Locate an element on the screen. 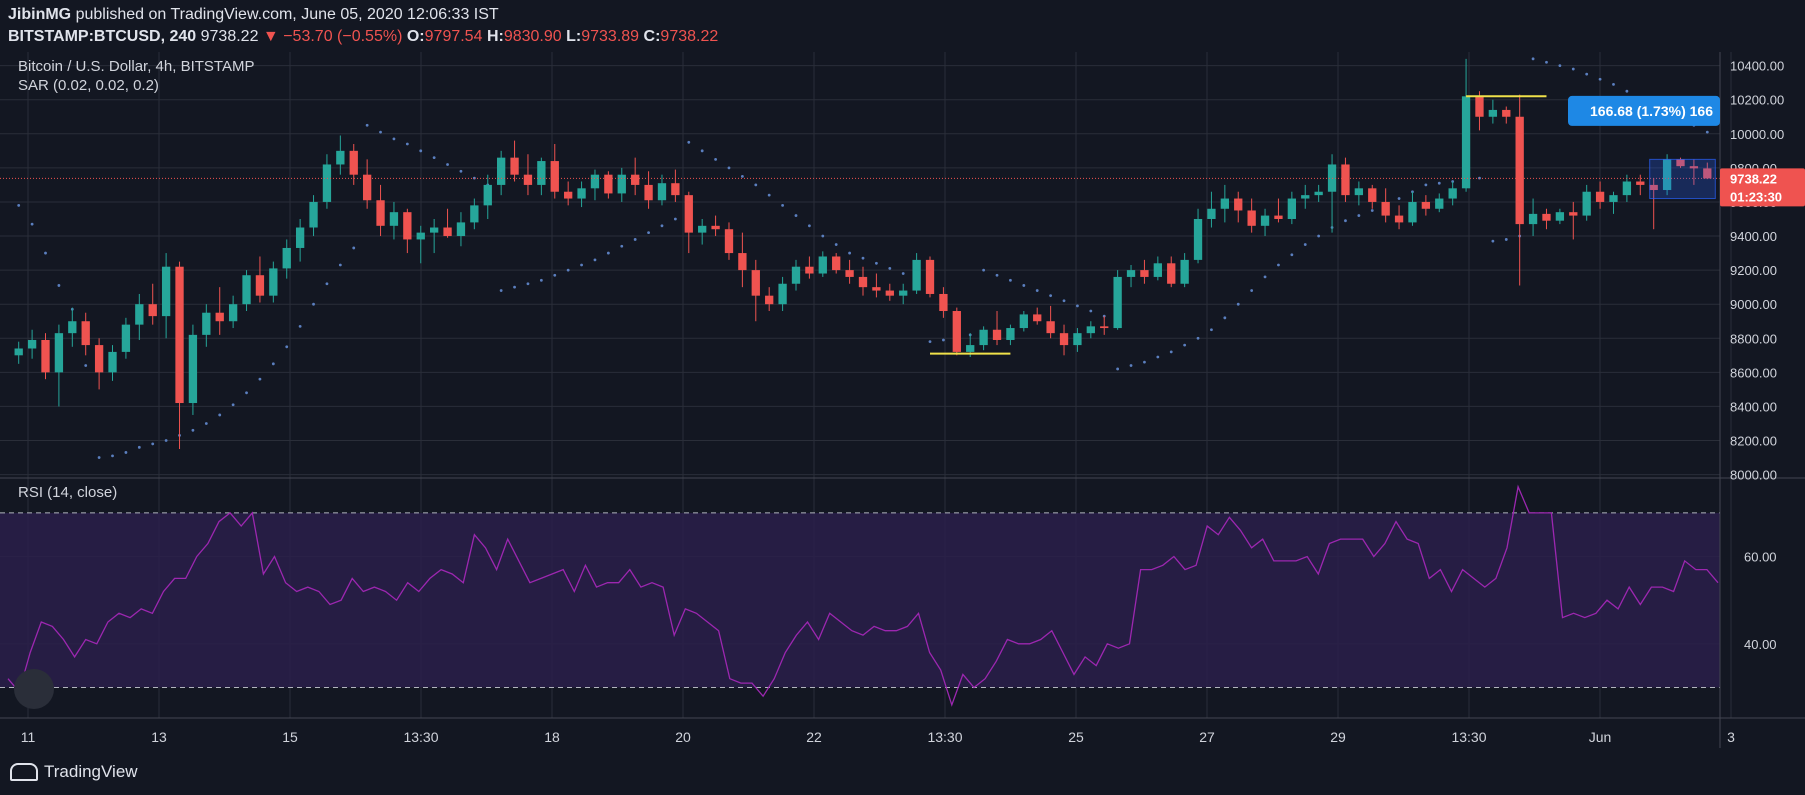 Image resolution: width=1805 pixels, height=795 pixels. rsi-legend: RSI (14, close) is located at coordinates (67, 492).